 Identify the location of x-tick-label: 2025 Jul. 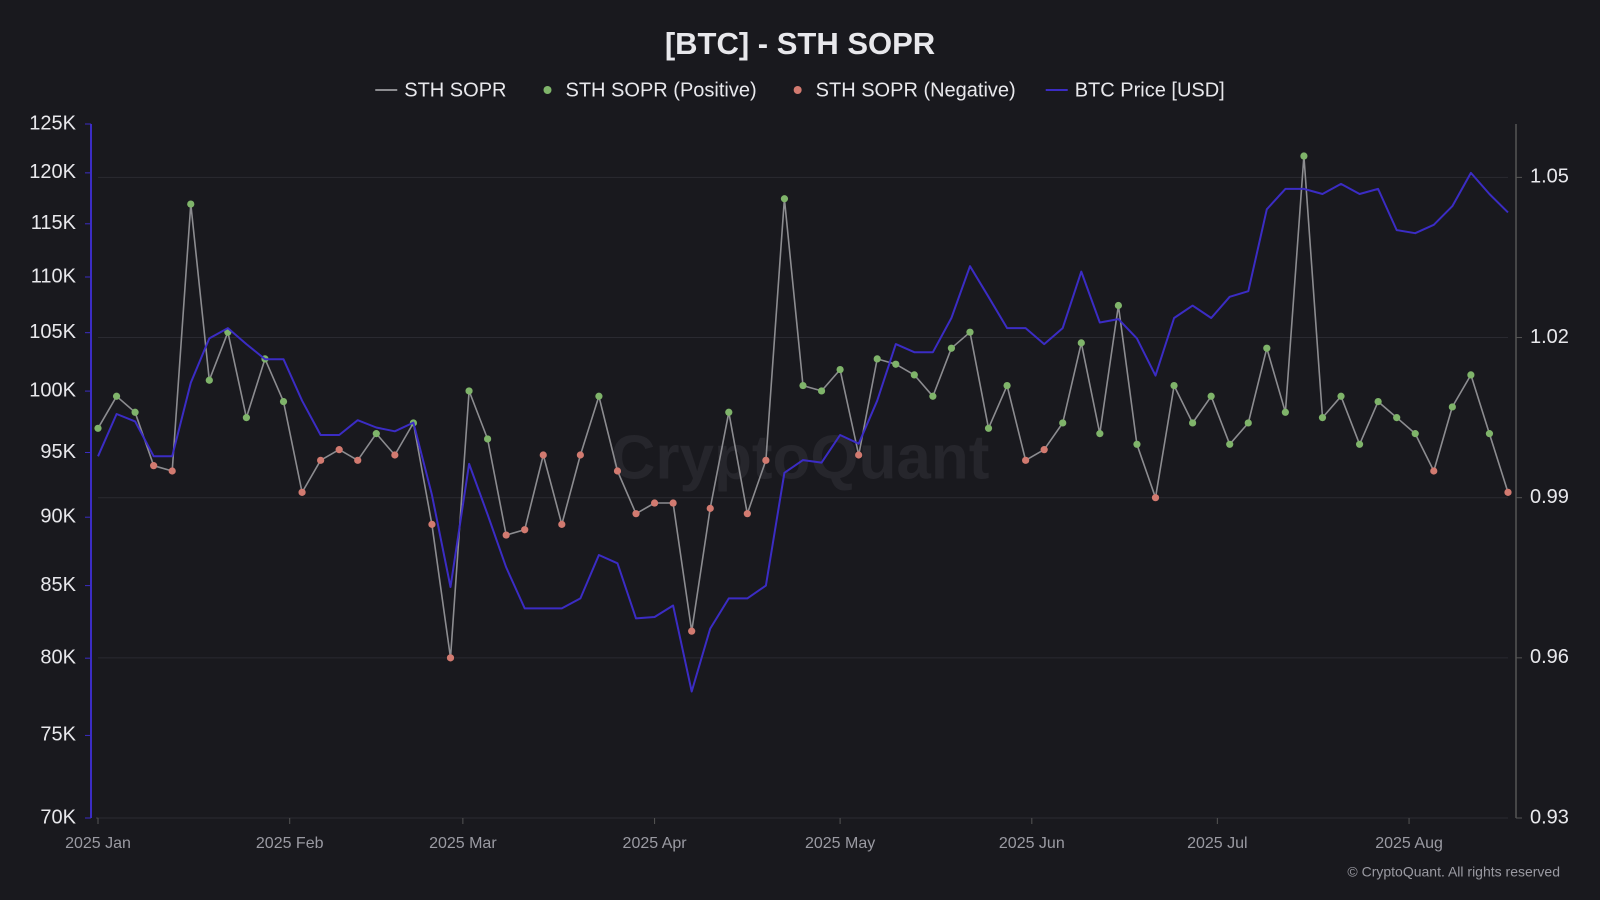
(1217, 843).